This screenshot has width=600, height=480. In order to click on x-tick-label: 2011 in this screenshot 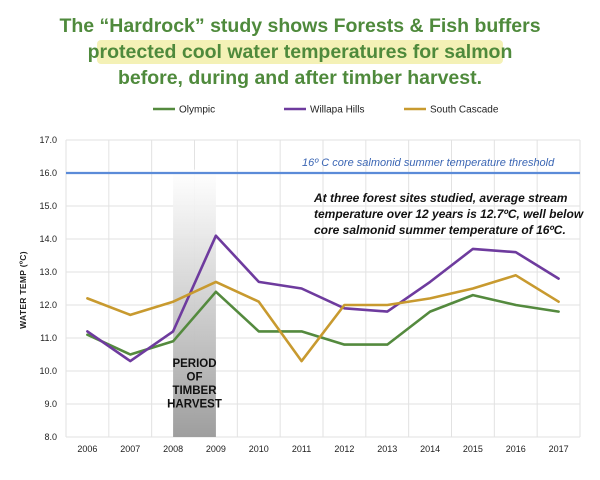, I will do `click(301, 449)`.